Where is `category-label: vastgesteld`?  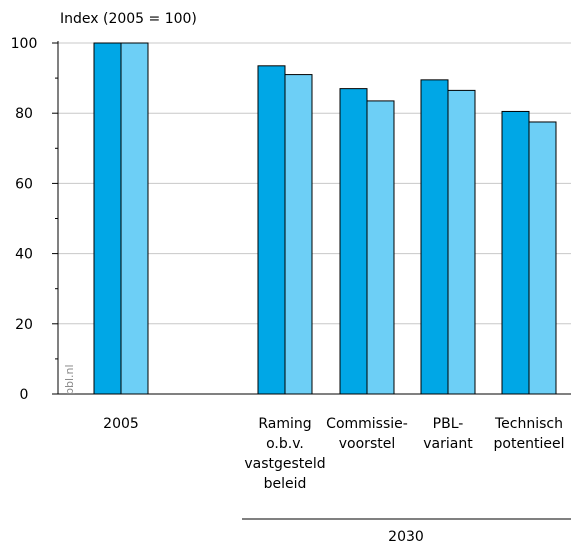 category-label: vastgesteld is located at coordinates (284, 464).